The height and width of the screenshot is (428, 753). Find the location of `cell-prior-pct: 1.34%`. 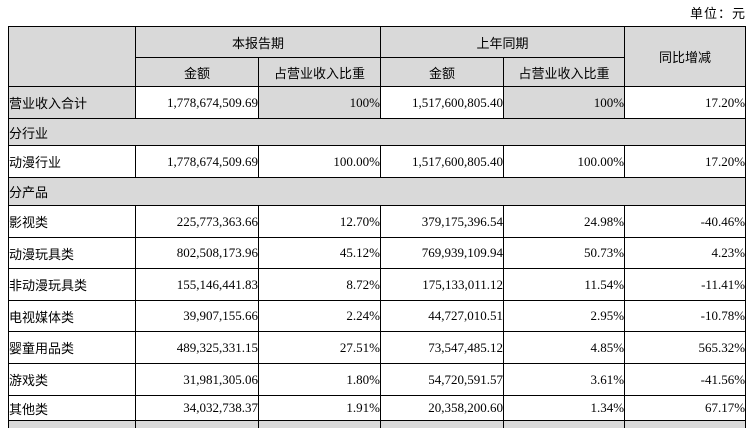

cell-prior-pct: 1.34% is located at coordinates (564, 408).